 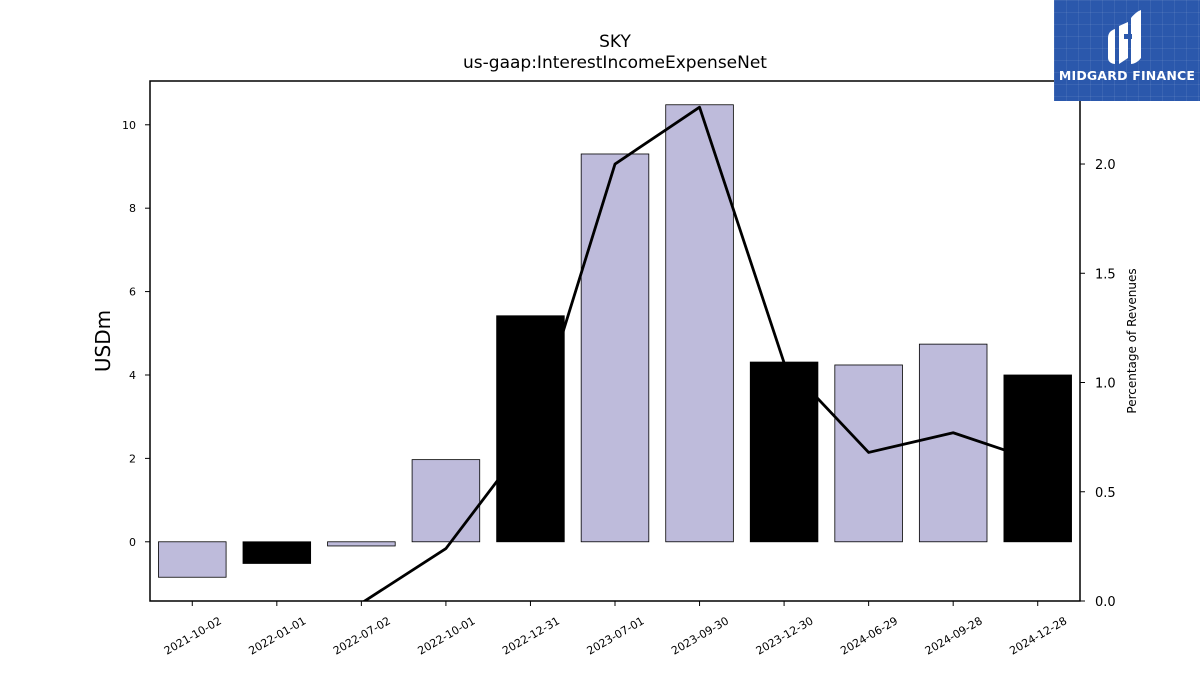 I want to click on x-tick-label: 2023-07-01, so click(x=616, y=635).